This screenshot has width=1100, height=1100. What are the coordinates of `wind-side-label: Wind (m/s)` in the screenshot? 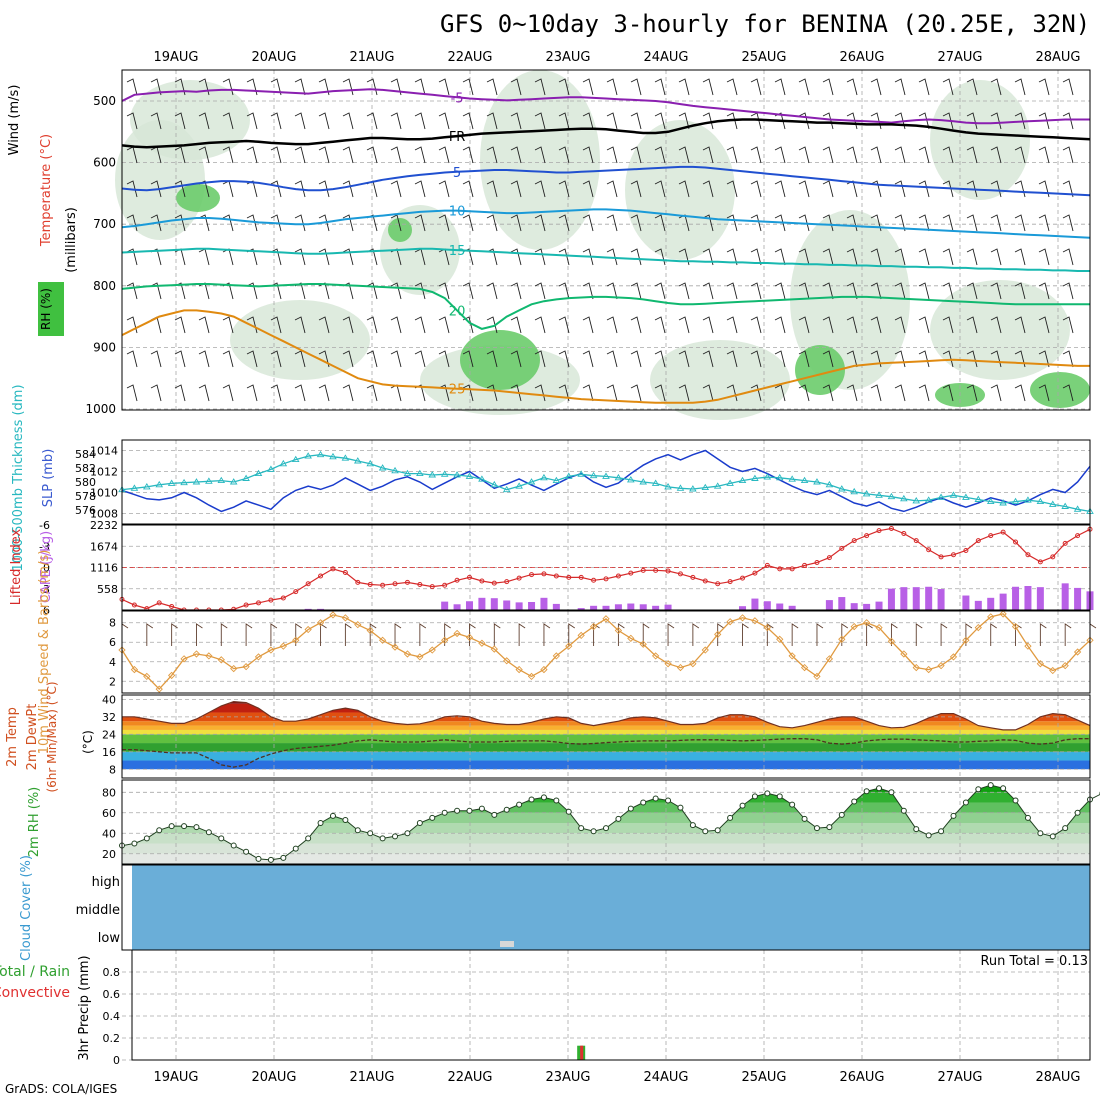 It's located at (14, 120).